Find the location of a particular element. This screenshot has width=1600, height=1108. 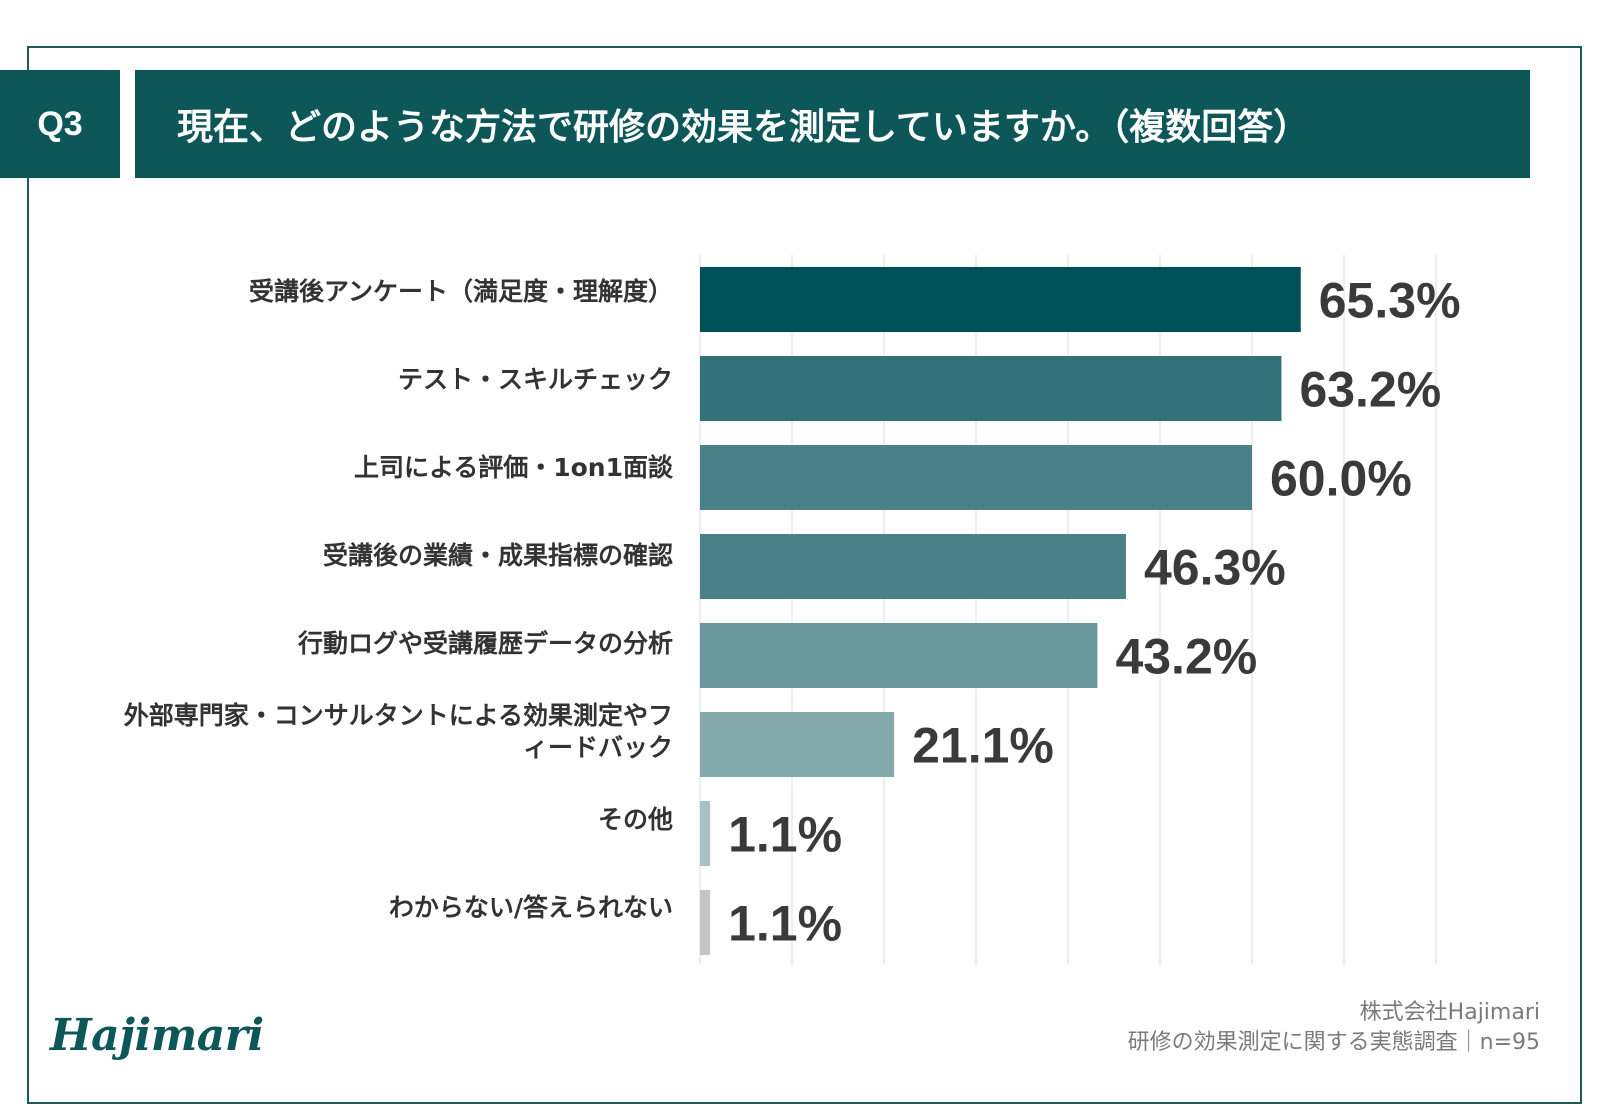

question-badge: Q3 is located at coordinates (60, 124).